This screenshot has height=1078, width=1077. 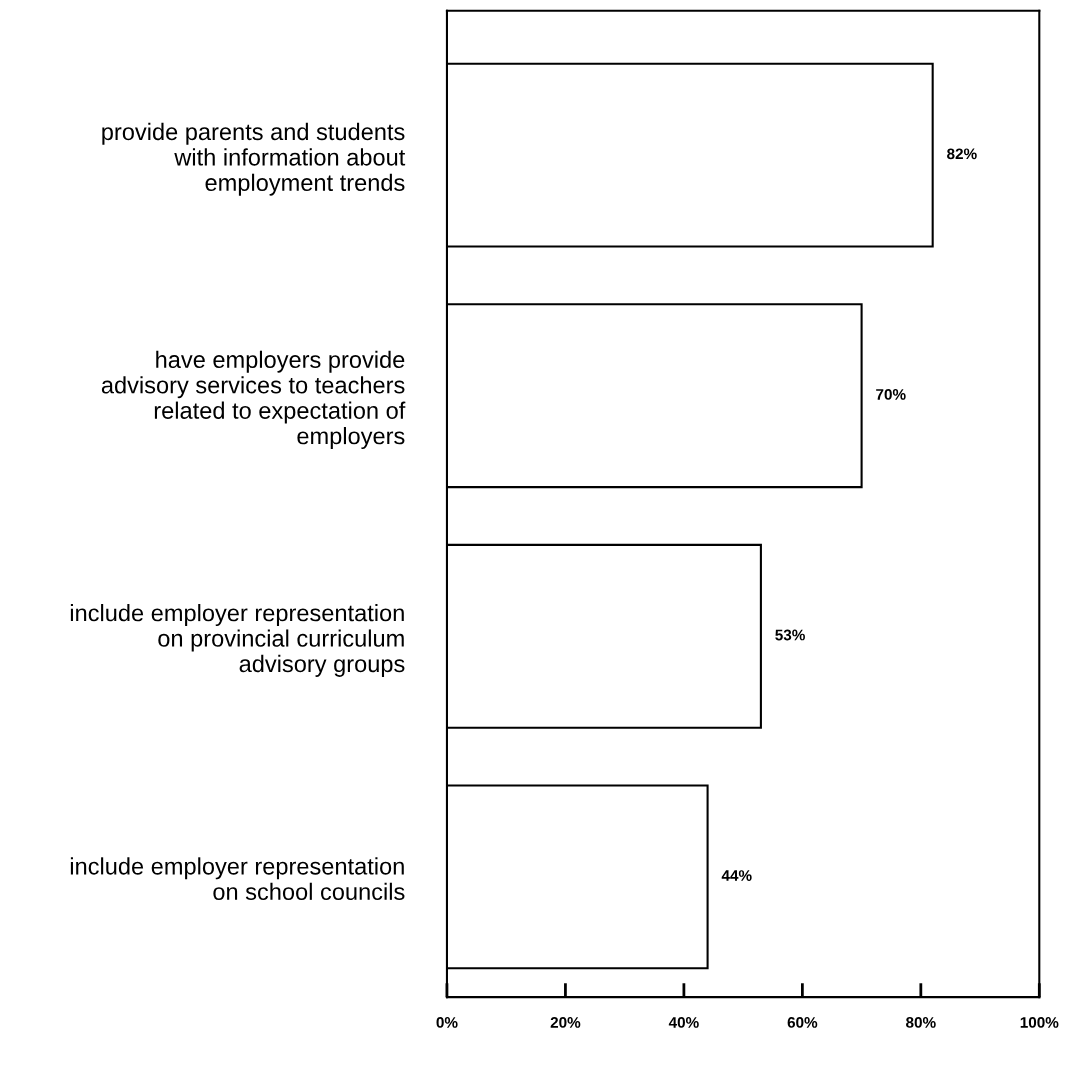 I want to click on x-tick-label: 0%, so click(x=447, y=1022).